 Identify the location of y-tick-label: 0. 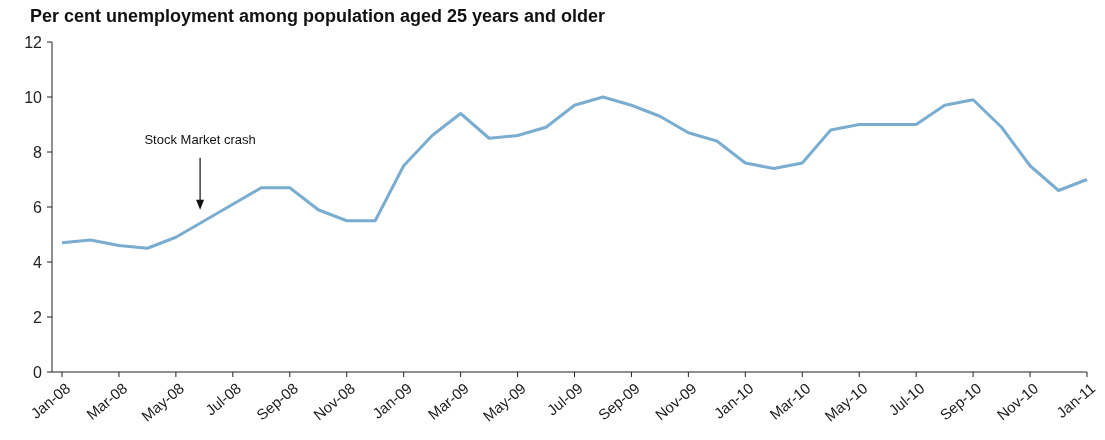
(38, 372).